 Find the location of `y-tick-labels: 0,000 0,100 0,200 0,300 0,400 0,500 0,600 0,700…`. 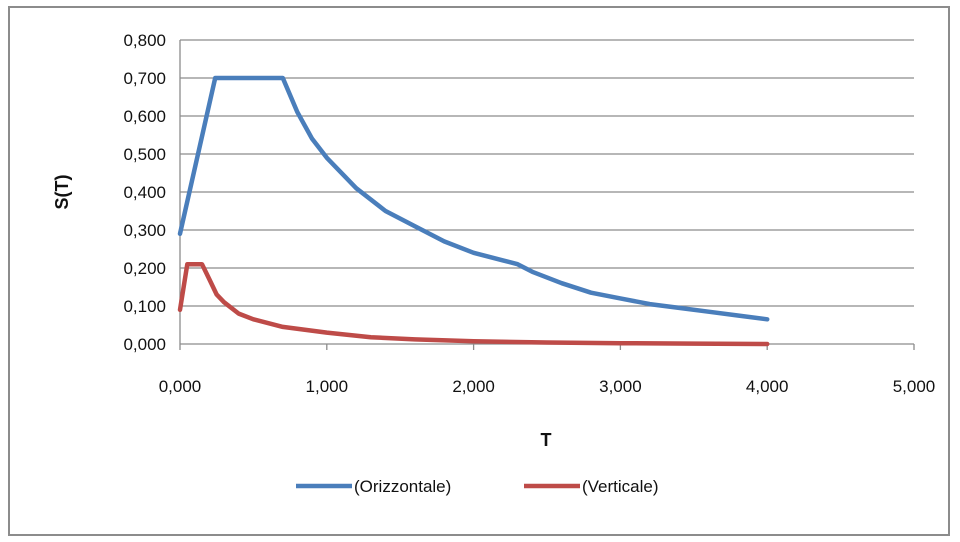

y-tick-labels: 0,000 0,100 0,200 0,300 0,400 0,500 0,600 0,700… is located at coordinates (144, 192).